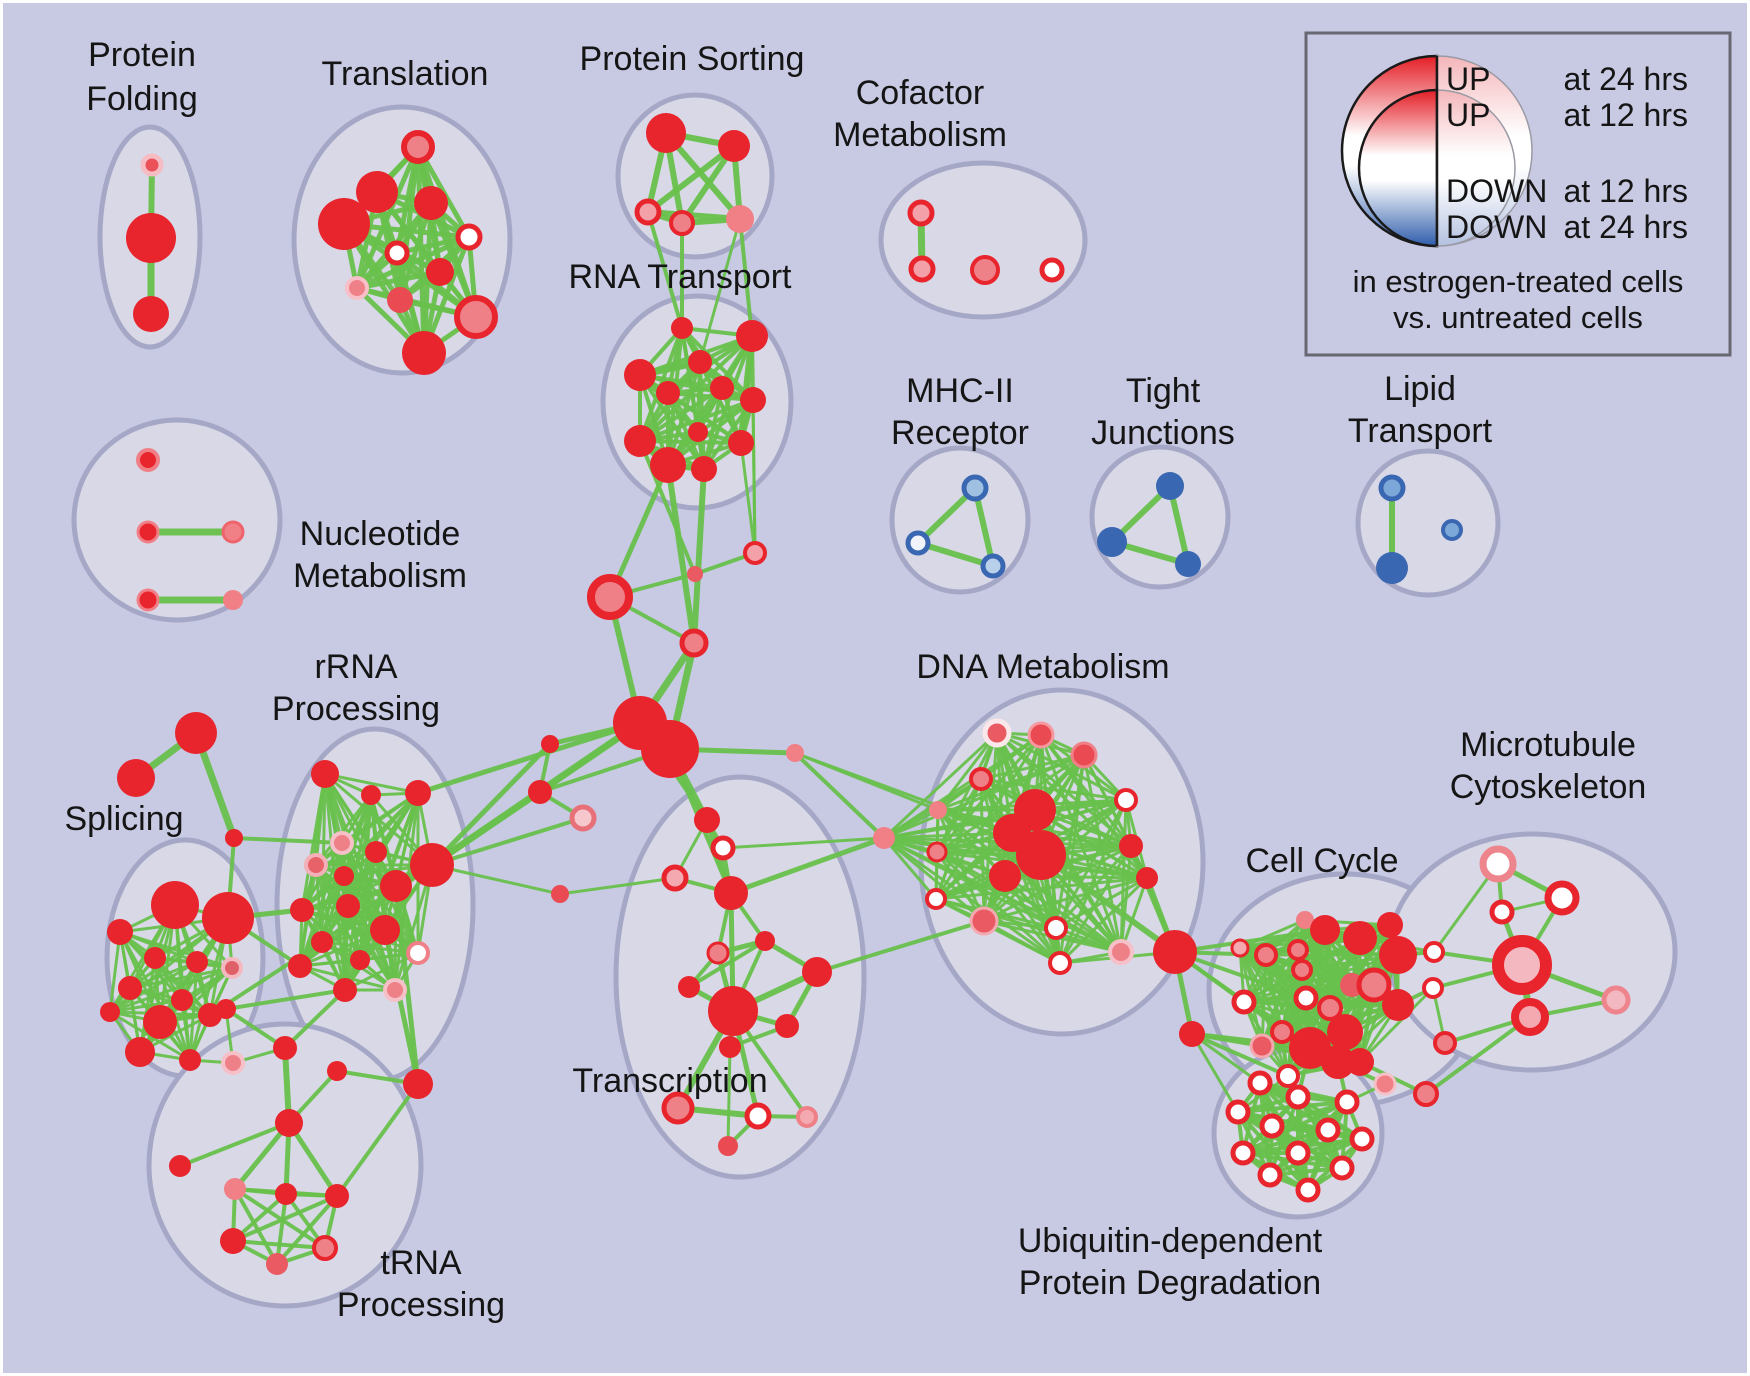 This screenshot has width=1750, height=1376. Describe the element at coordinates (356, 709) in the screenshot. I see `cluster-label-rrna-processing: Processing` at that location.